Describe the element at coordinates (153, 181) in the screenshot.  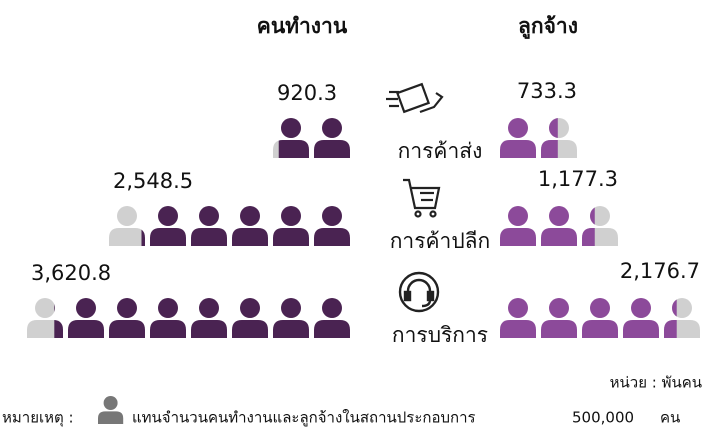
I see `value-label: 2,548.5` at that location.